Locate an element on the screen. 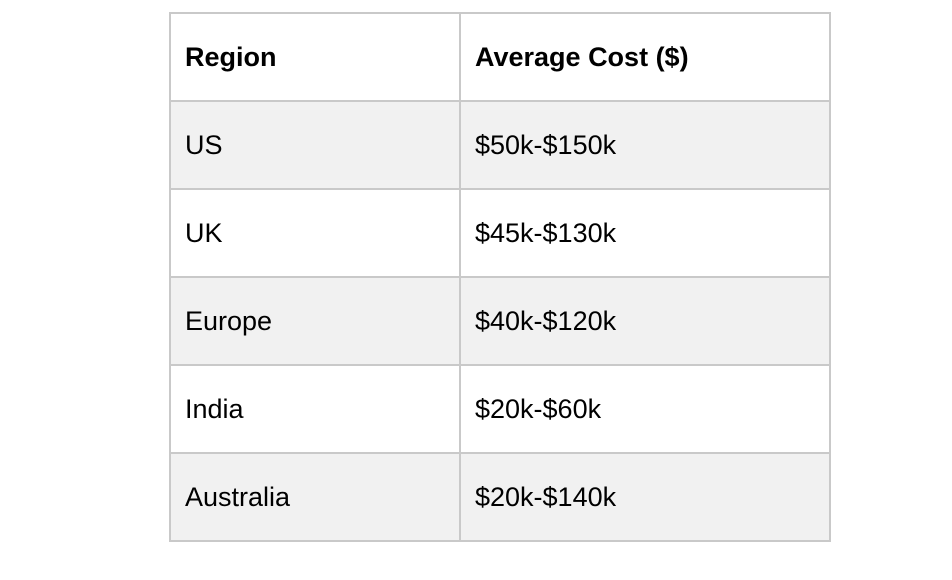  cell-cost: $50k-$150k is located at coordinates (645, 145).